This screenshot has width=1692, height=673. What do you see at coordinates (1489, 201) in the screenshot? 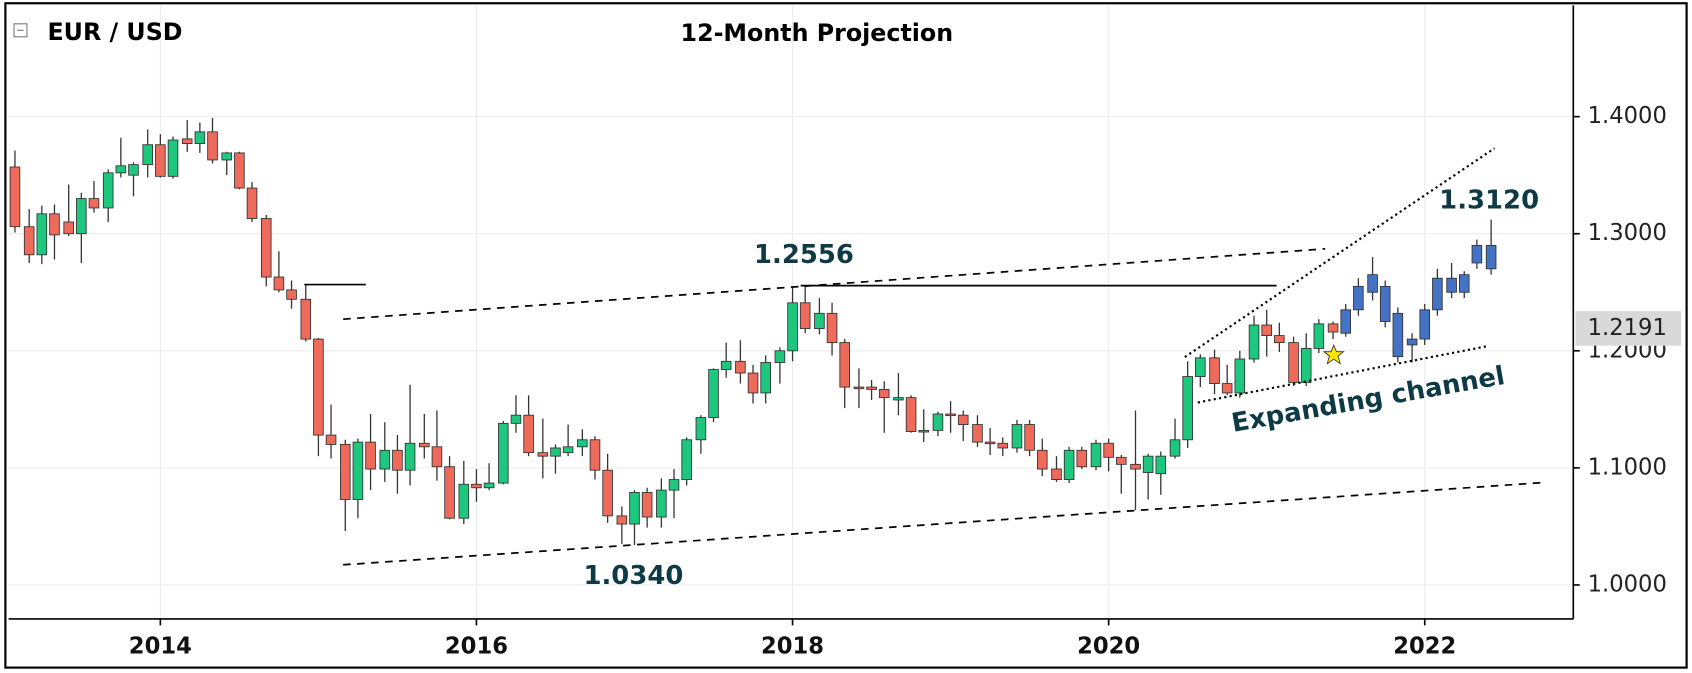
I see `annotation: 1.3120` at bounding box center [1489, 201].